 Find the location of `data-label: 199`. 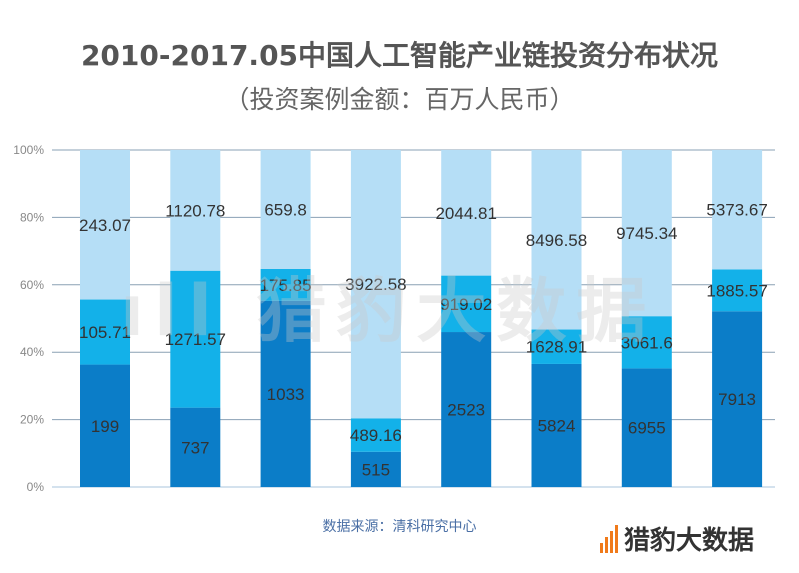

data-label: 199 is located at coordinates (105, 426).